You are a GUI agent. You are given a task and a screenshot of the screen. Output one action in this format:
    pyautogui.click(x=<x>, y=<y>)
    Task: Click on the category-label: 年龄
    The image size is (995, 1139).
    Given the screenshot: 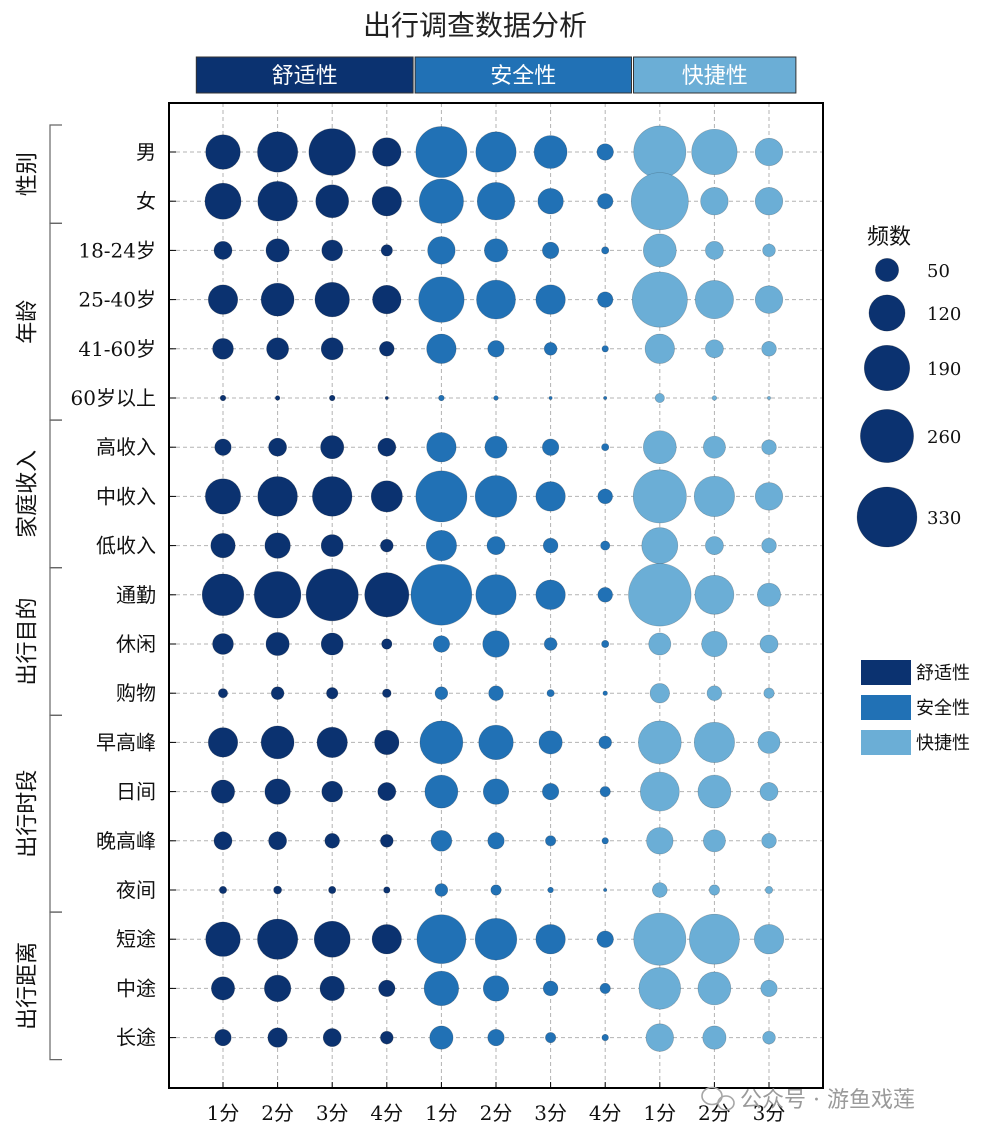 What is the action you would take?
    pyautogui.click(x=28, y=322)
    